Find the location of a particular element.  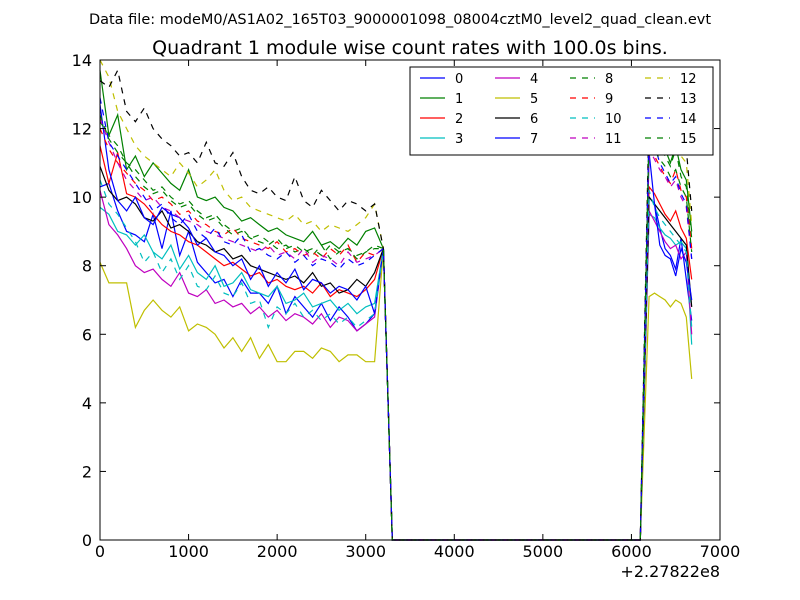

x-offset-label: +2.27822e8 is located at coordinates (670, 571).